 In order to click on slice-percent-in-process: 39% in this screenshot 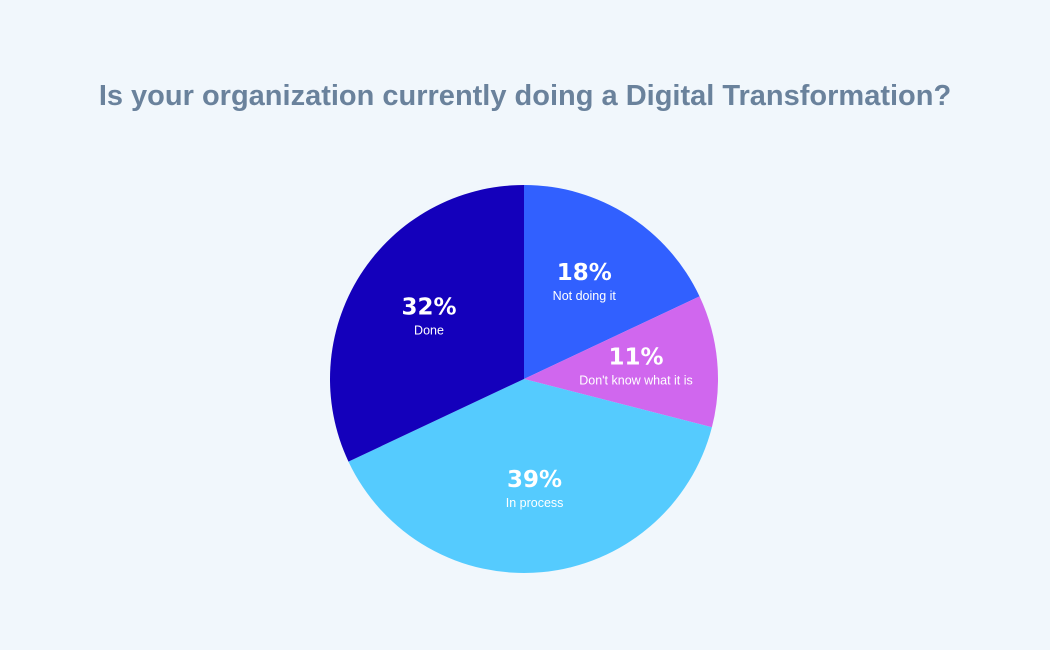, I will do `click(534, 480)`.